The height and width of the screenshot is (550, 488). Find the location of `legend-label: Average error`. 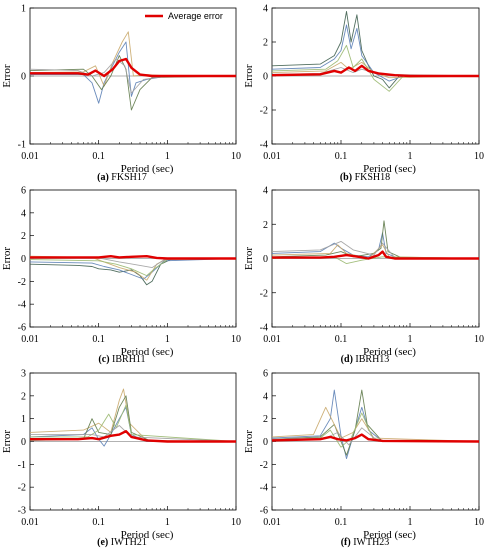

legend-label: Average error is located at coordinates (195, 16).